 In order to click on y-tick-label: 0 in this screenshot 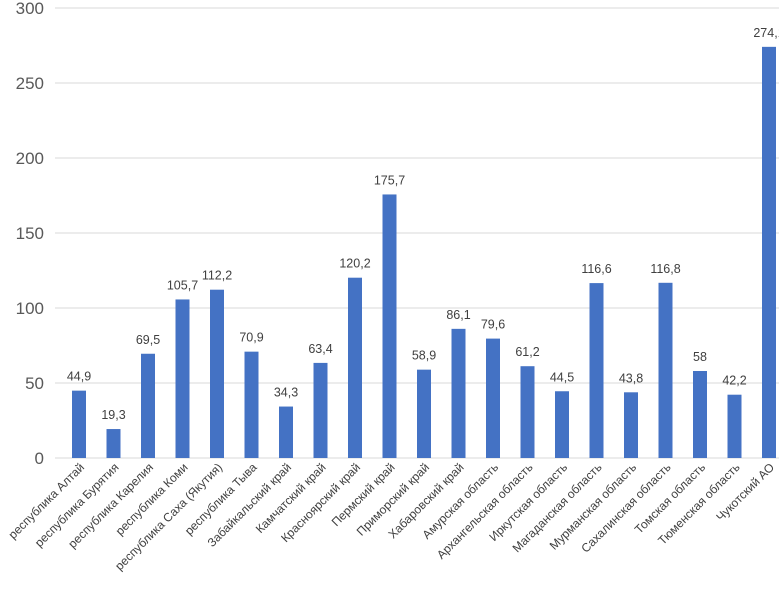, I will do `click(39, 458)`.